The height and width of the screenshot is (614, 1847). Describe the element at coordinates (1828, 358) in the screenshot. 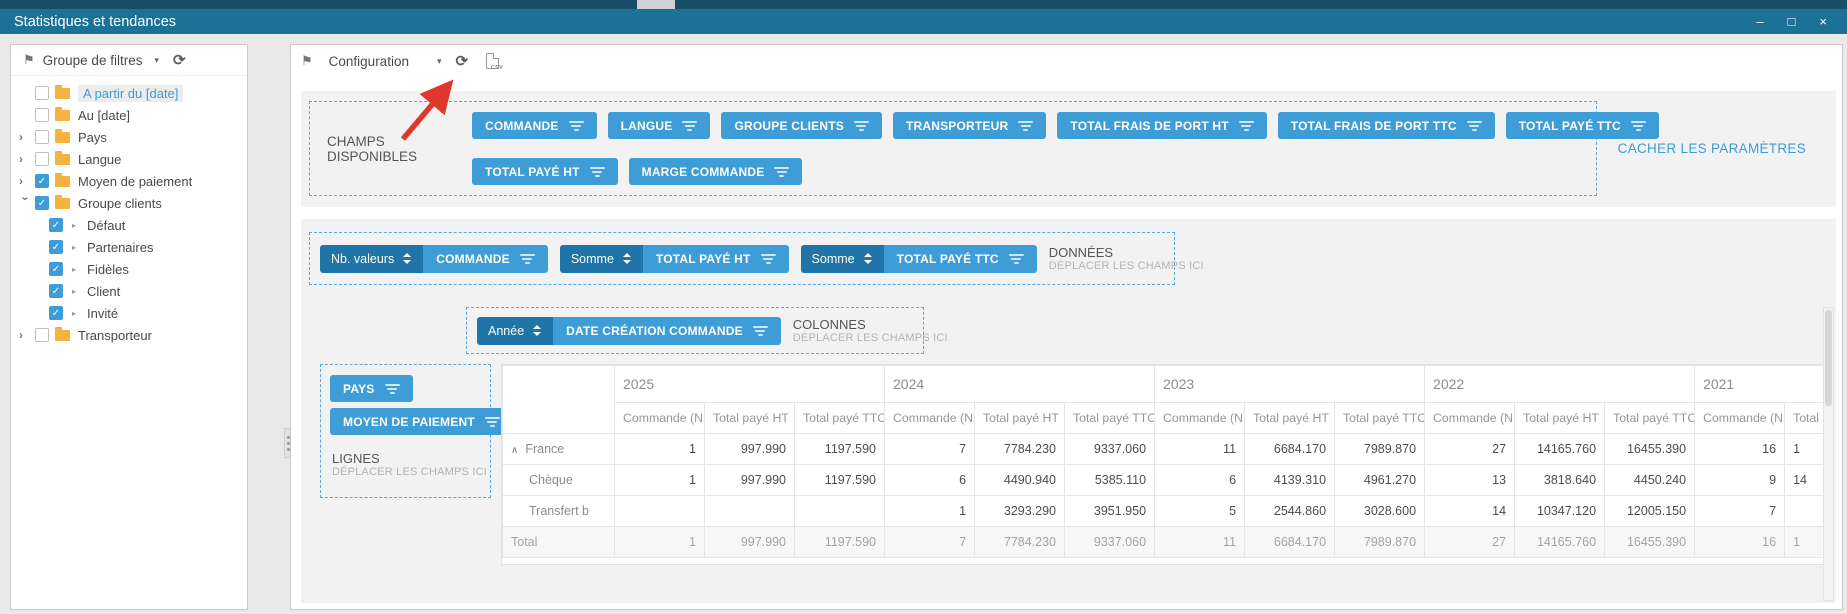

I see `scrollbar-thumb` at that location.